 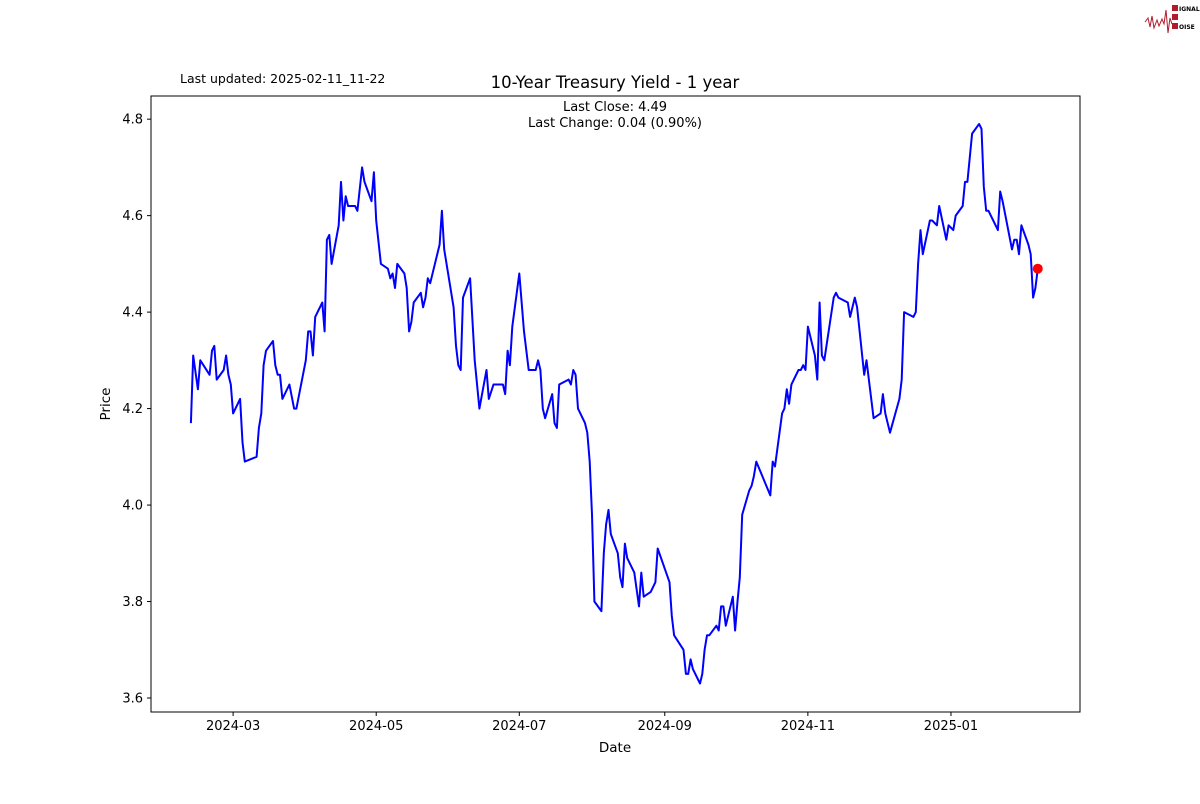 I want to click on signal-2-noise-logo: IGNAL OISE, so click(x=1172, y=19).